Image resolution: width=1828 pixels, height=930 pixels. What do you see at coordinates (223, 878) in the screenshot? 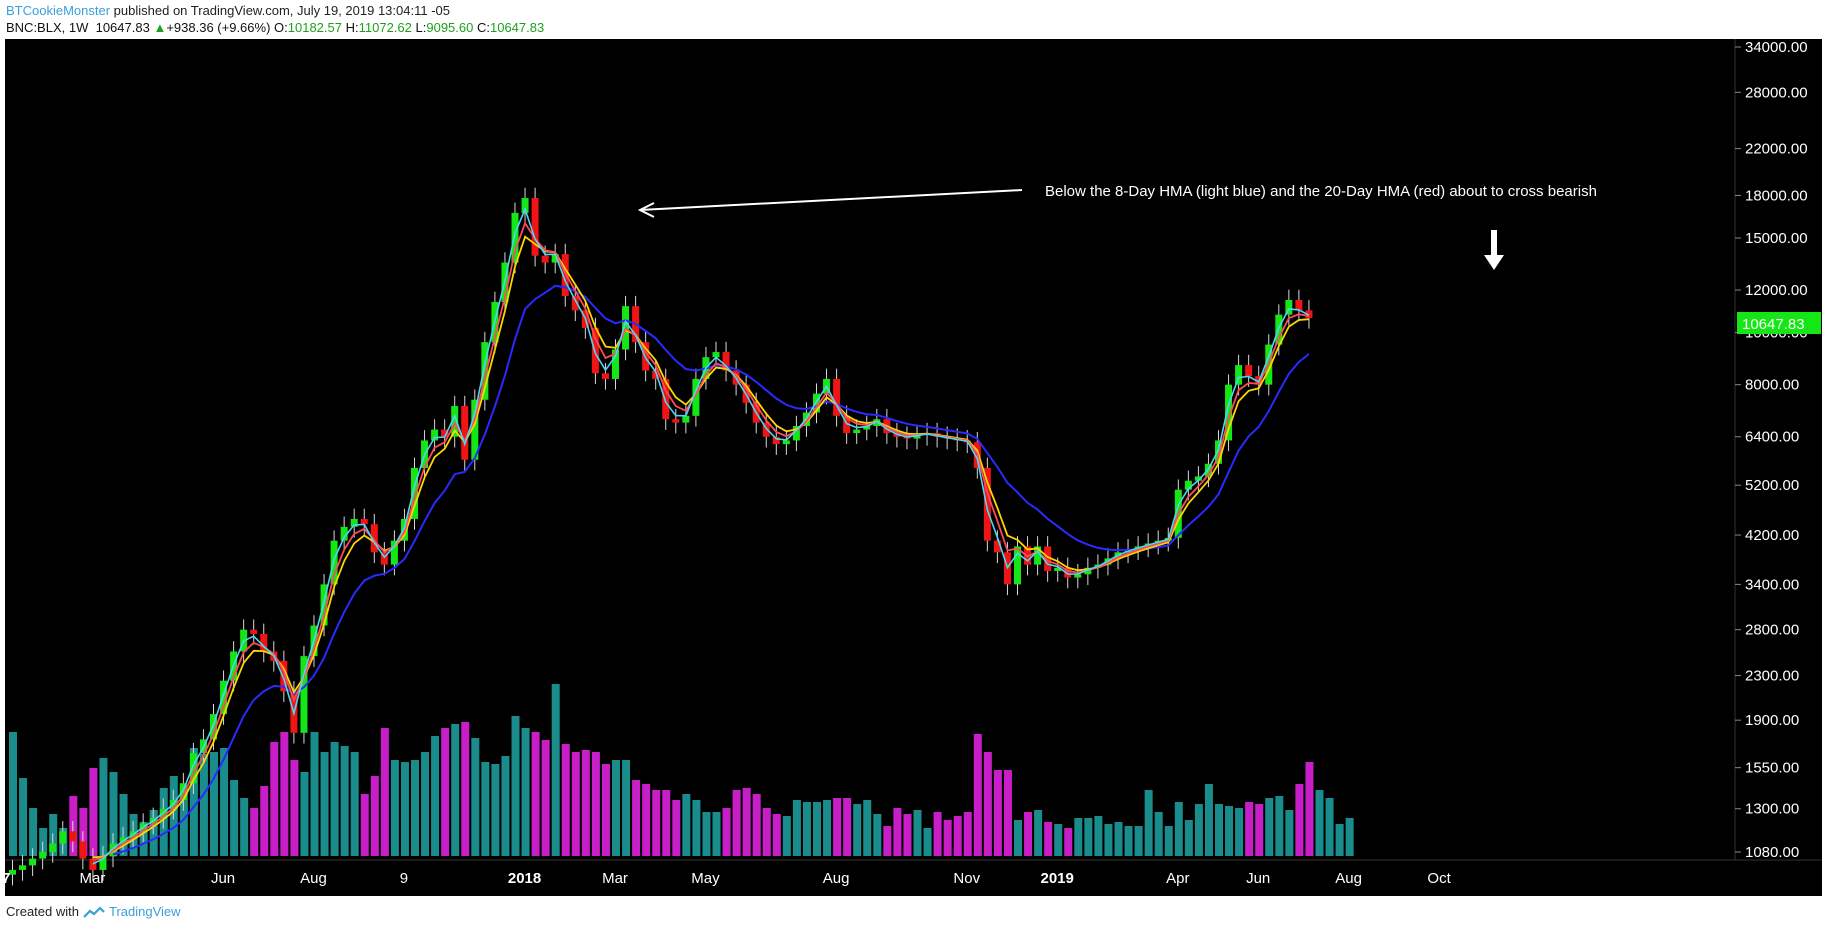
I see `x-tick-label: Jun` at bounding box center [223, 878].